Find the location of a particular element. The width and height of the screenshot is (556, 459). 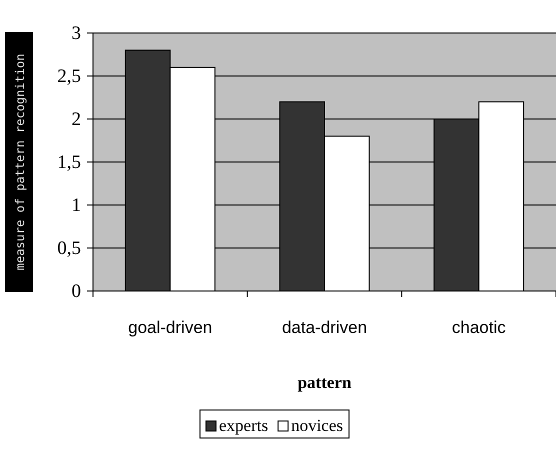

y-tick-label: 2 is located at coordinates (76, 119).